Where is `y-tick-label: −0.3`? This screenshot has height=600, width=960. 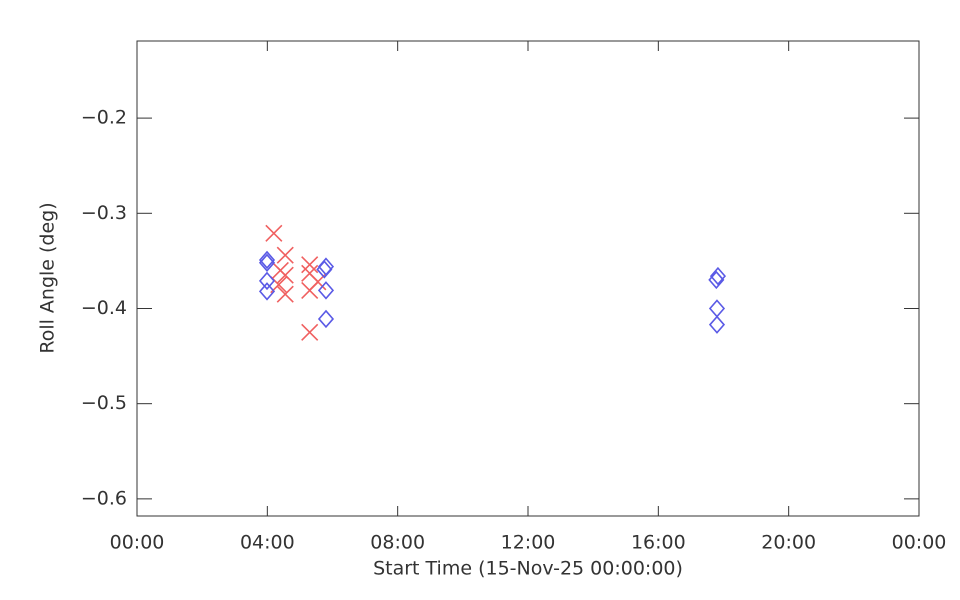
y-tick-label: −0.3 is located at coordinates (104, 213).